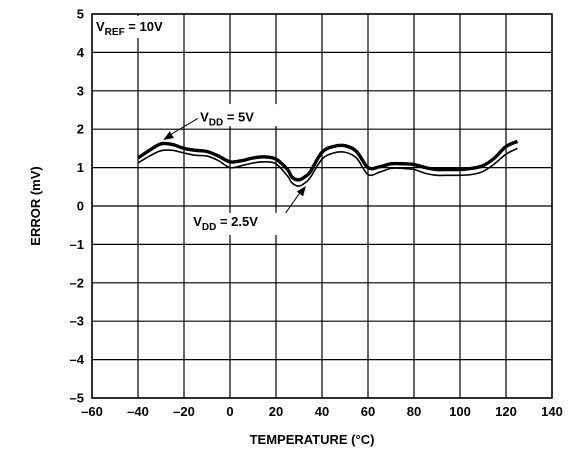 The height and width of the screenshot is (450, 573). I want to click on y-tick-label: 5, so click(80, 14).